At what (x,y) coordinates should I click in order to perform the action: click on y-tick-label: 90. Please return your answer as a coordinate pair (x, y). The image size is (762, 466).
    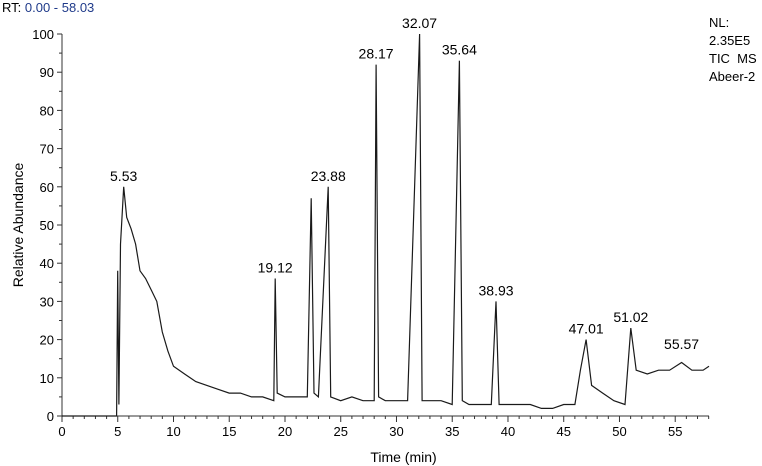
    Looking at the image, I should click on (47, 72).